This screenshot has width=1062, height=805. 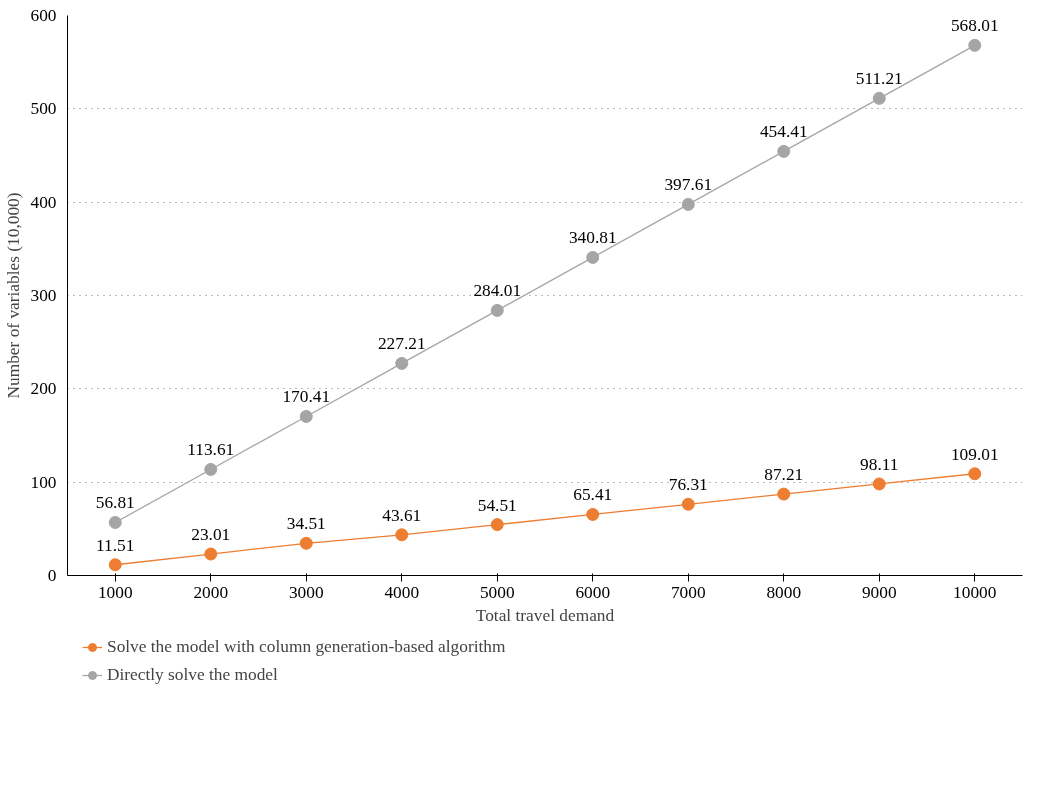 What do you see at coordinates (402, 592) in the screenshot?
I see `x-tick-label: 4000` at bounding box center [402, 592].